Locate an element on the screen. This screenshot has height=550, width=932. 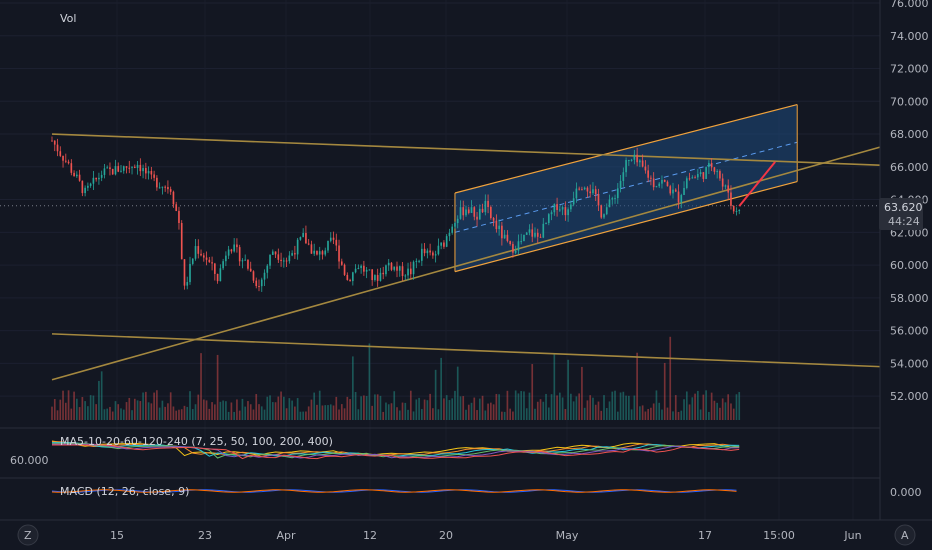
auto-scale-button: A is located at coordinates (905, 535).